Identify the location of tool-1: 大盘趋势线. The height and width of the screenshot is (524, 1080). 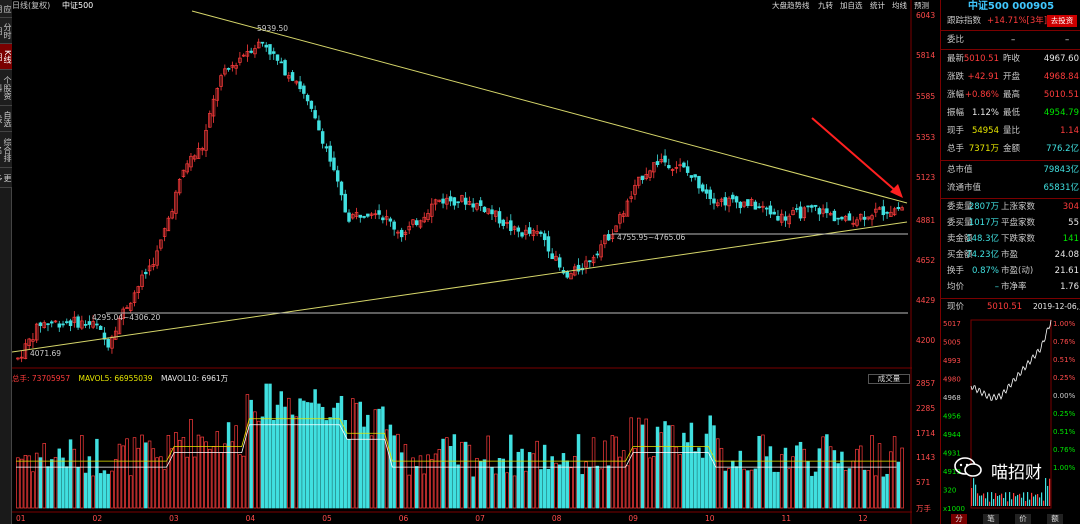
(791, 5).